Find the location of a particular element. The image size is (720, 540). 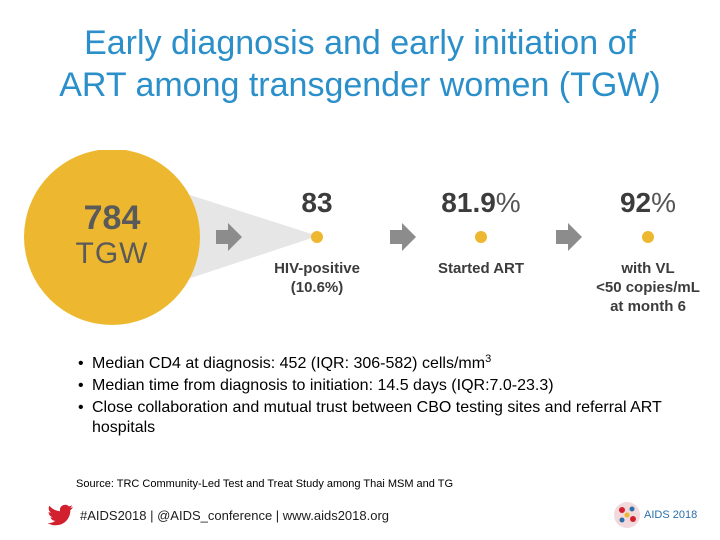

step-label-line: Started ART is located at coordinates (481, 268).